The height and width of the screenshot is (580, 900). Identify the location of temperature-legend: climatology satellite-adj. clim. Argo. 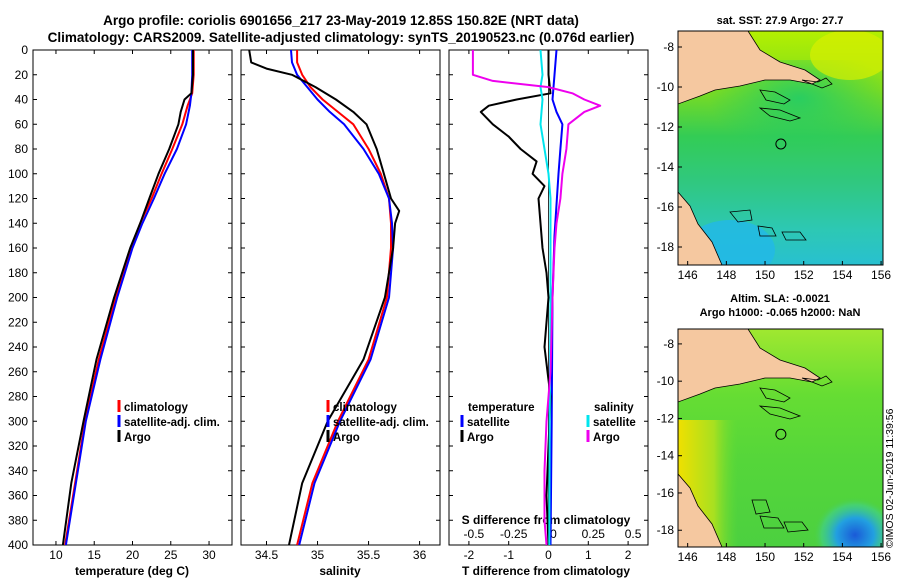
(168, 422).